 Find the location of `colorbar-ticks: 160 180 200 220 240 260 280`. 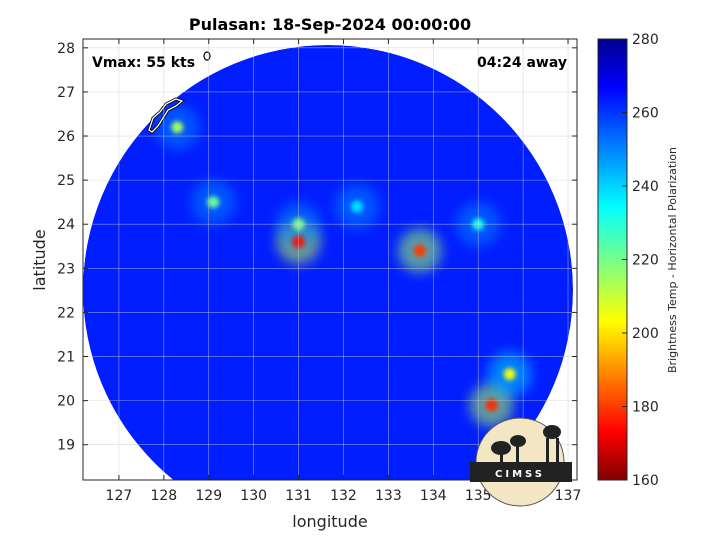

colorbar-ticks: 160 180 200 220 240 260 280 is located at coordinates (640, 260).